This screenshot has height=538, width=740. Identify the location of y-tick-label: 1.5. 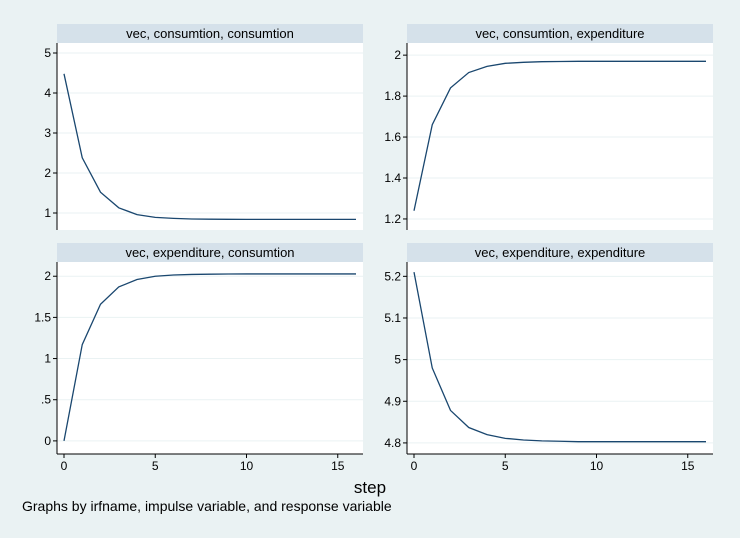
(42, 317).